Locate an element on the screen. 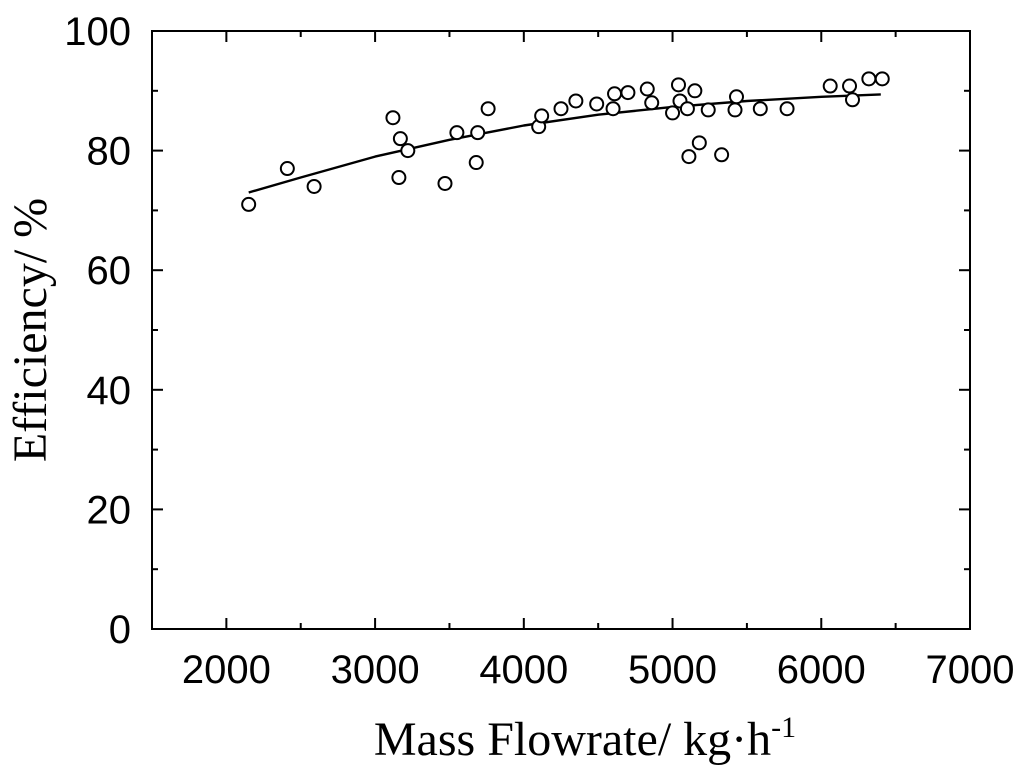 Image resolution: width=1024 pixels, height=774 pixels. x-tick-label: 5000 is located at coordinates (672, 670).